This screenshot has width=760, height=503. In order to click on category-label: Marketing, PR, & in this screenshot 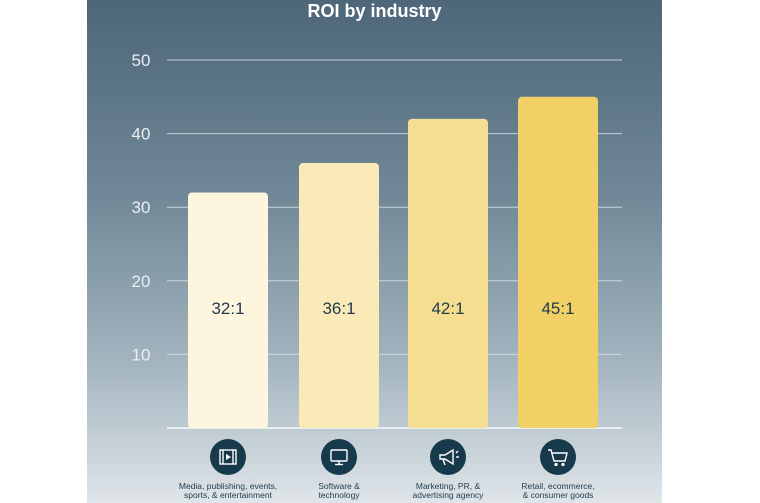, I will do `click(448, 486)`.